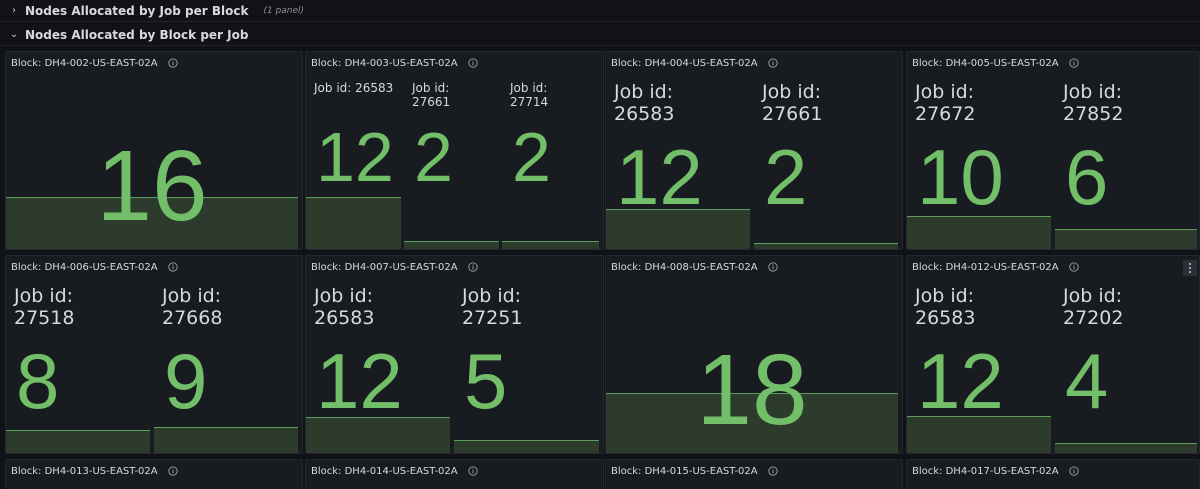 The height and width of the screenshot is (489, 1200). I want to click on job-stat-cell: Job id: 27518 8, so click(78, 365).